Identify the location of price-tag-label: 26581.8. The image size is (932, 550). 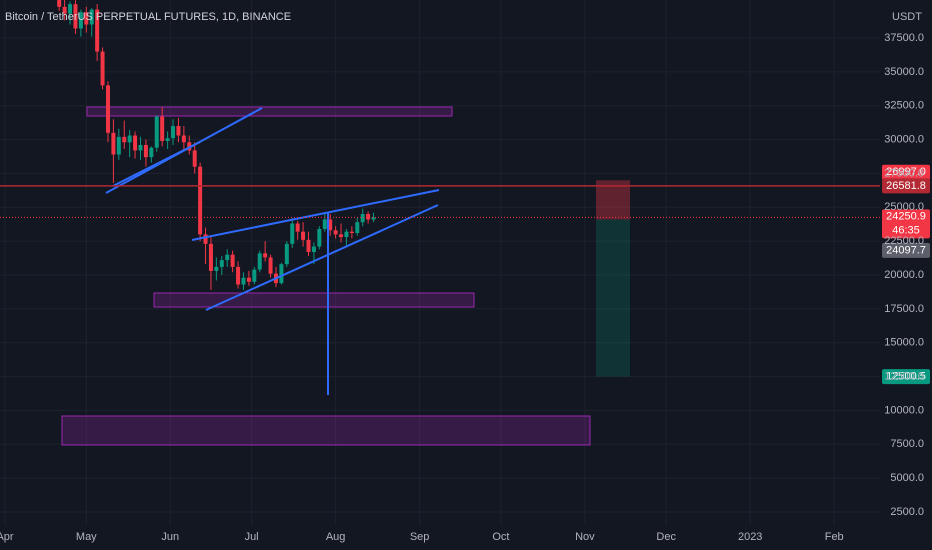
(906, 186).